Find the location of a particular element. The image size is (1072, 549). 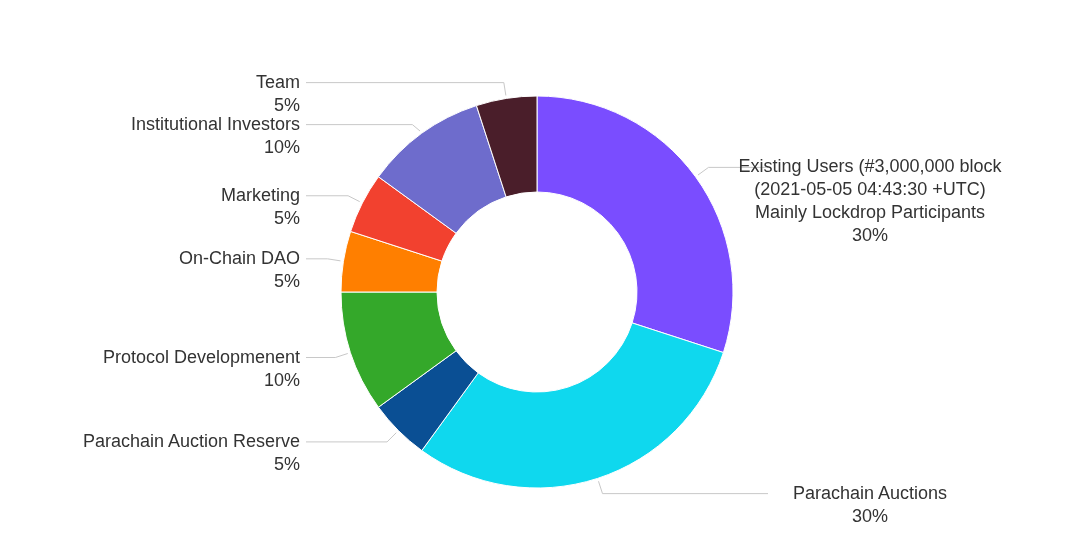

slice-label: Marketing is located at coordinates (260, 194).